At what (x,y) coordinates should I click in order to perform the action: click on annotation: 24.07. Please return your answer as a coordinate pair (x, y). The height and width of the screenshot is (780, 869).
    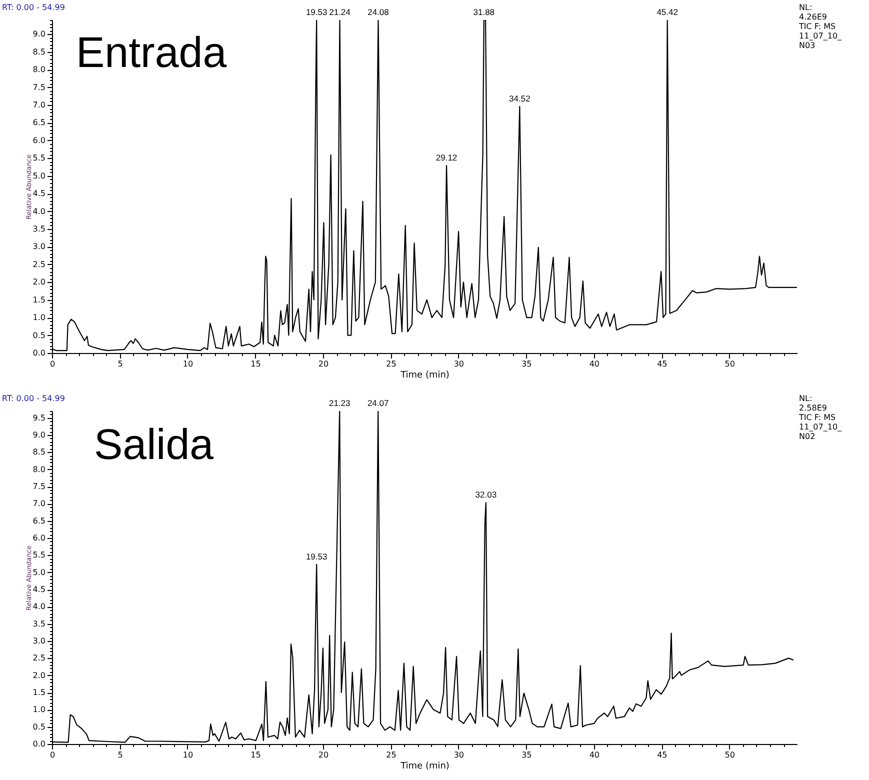
    Looking at the image, I should click on (378, 403).